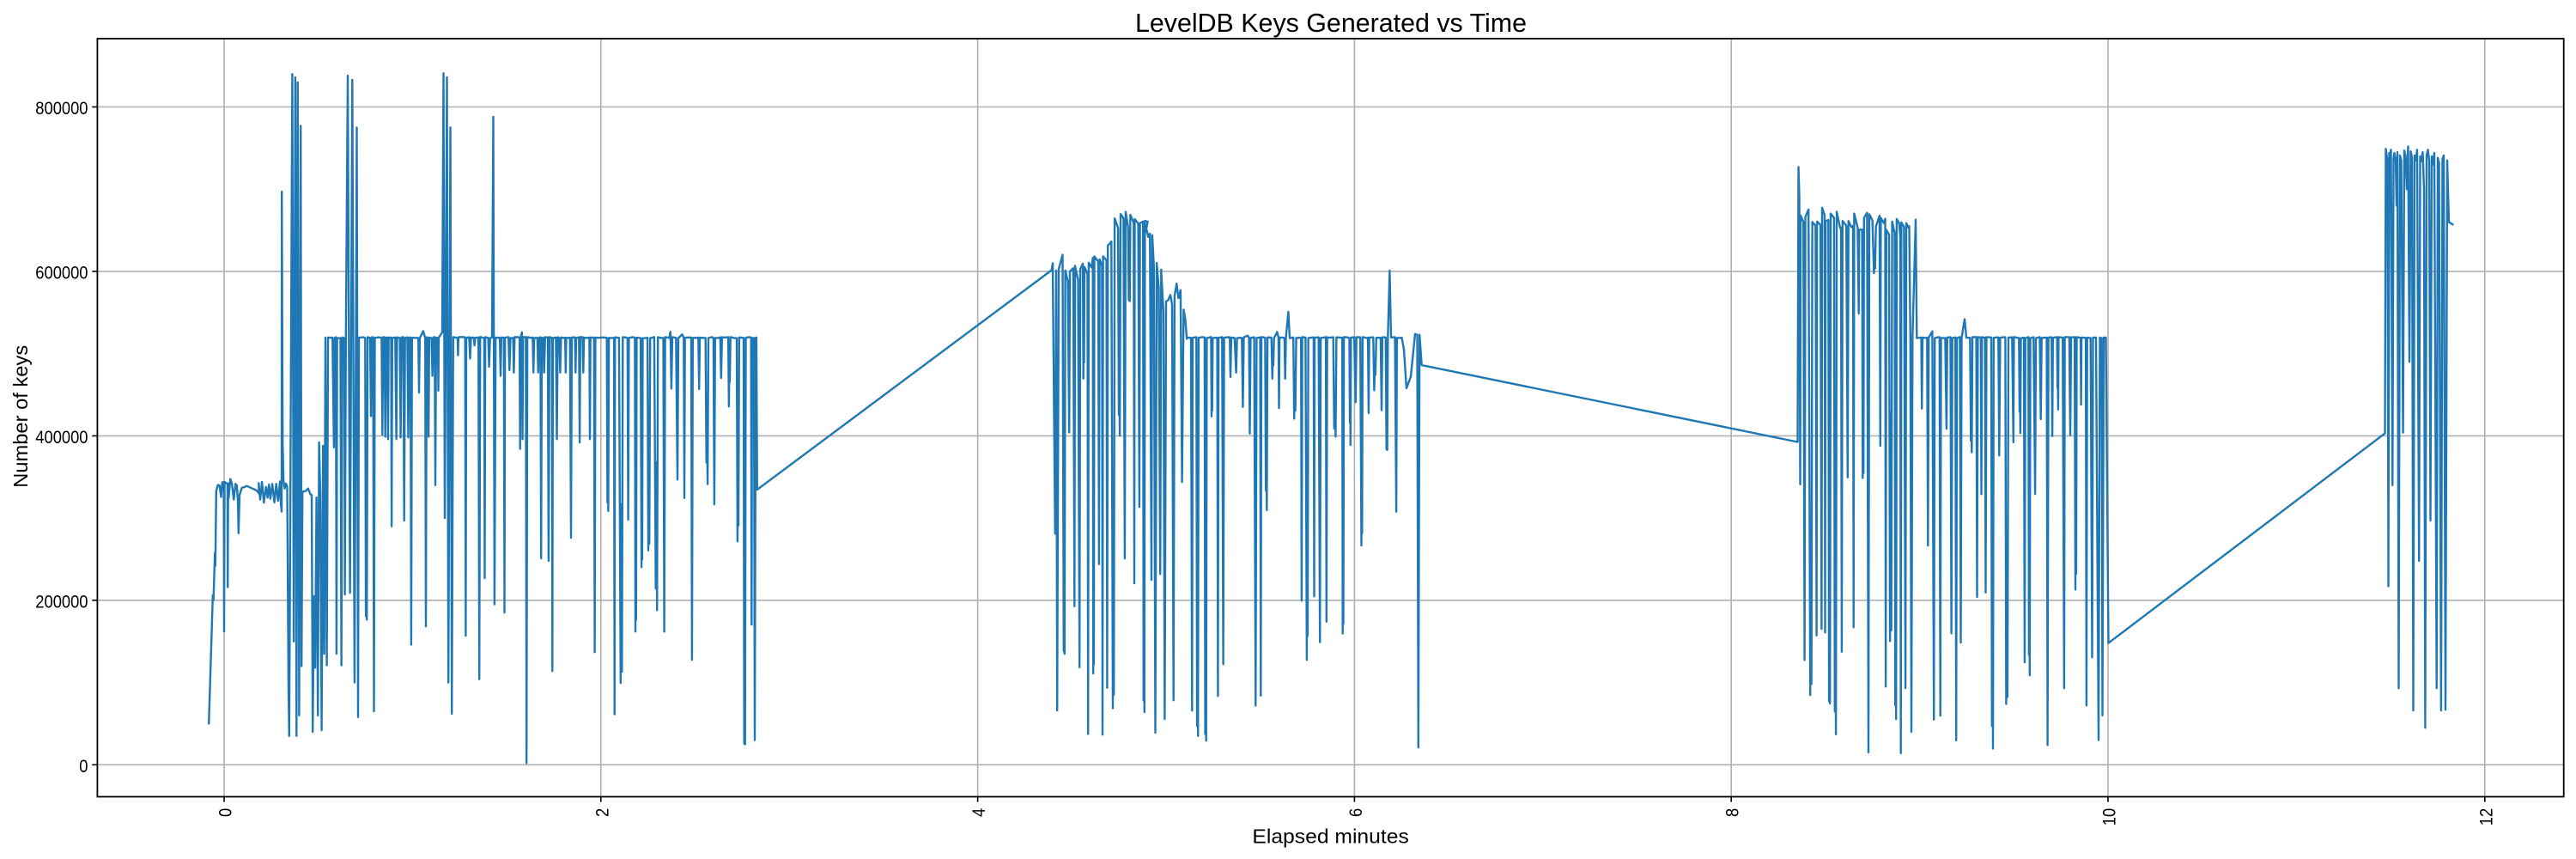 This screenshot has width=2576, height=859. I want to click on svg-text: 400000, so click(61, 438).